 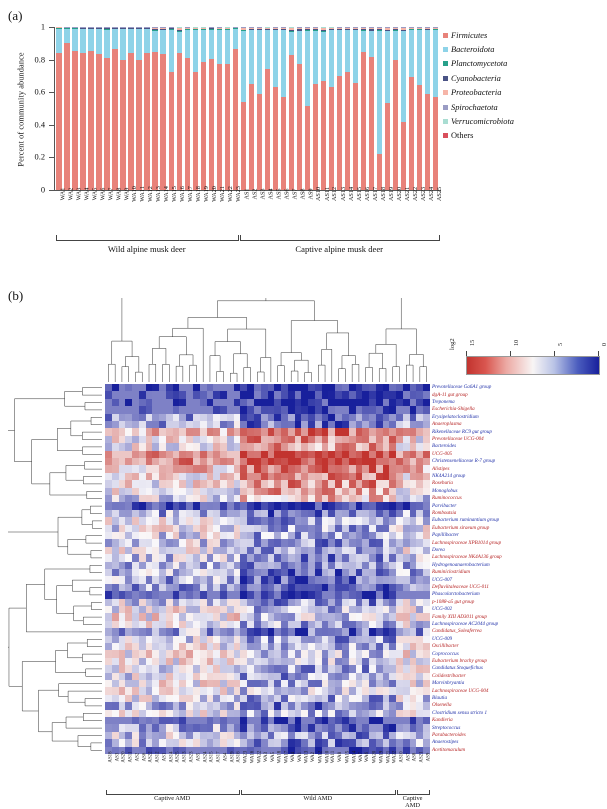 I want to click on panel-b-row-dendrogram, so click(x=56, y=569).